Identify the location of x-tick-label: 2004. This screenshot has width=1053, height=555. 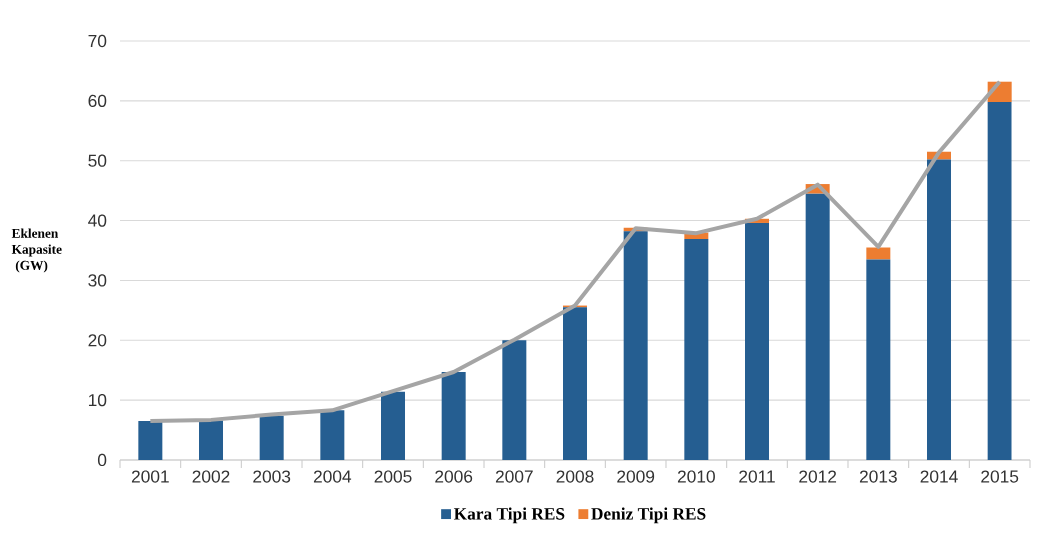
(332, 476).